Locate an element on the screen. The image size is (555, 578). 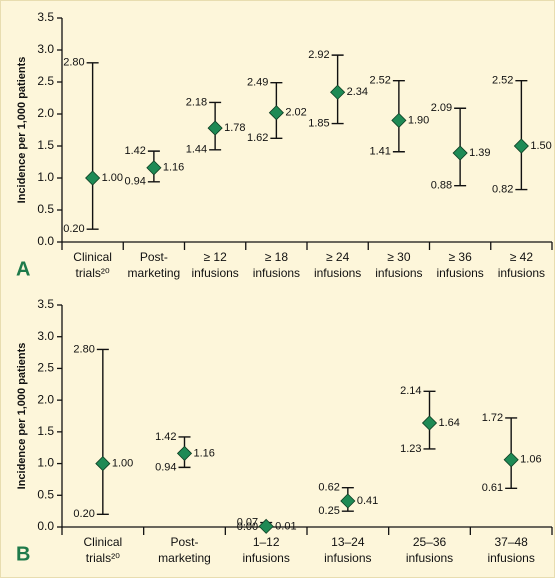
x-tick-label: ≥ 30 is located at coordinates (399, 257).